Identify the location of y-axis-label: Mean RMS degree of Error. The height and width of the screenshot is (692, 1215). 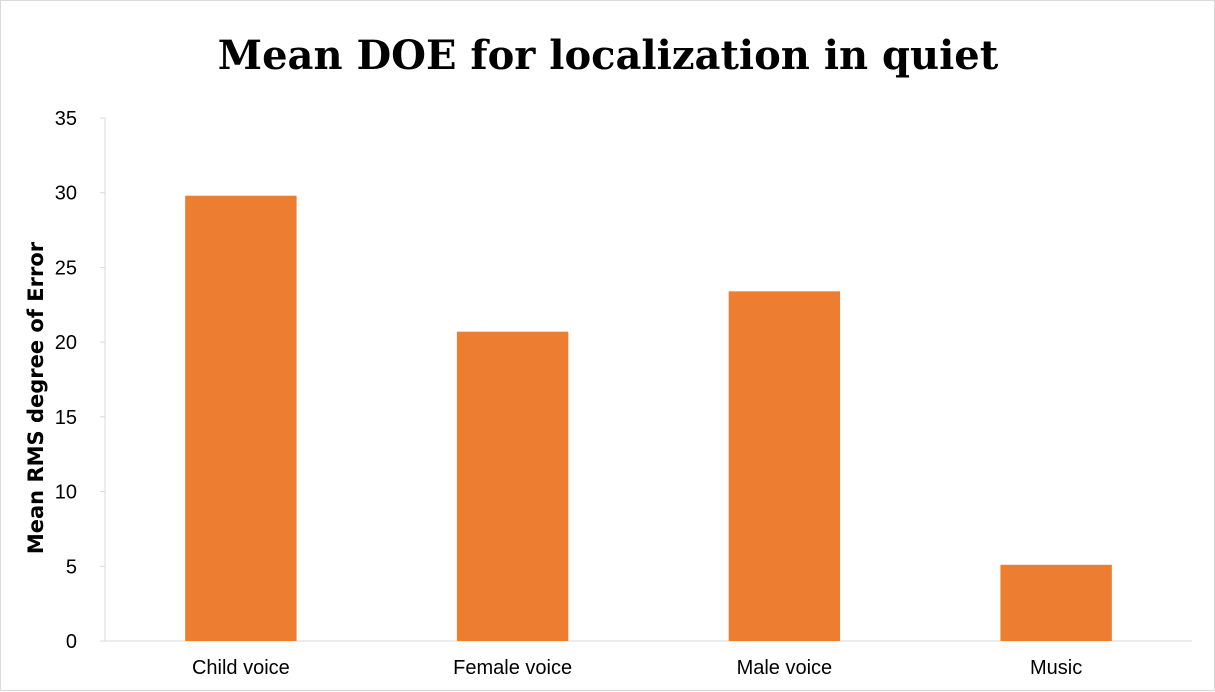
(36, 397).